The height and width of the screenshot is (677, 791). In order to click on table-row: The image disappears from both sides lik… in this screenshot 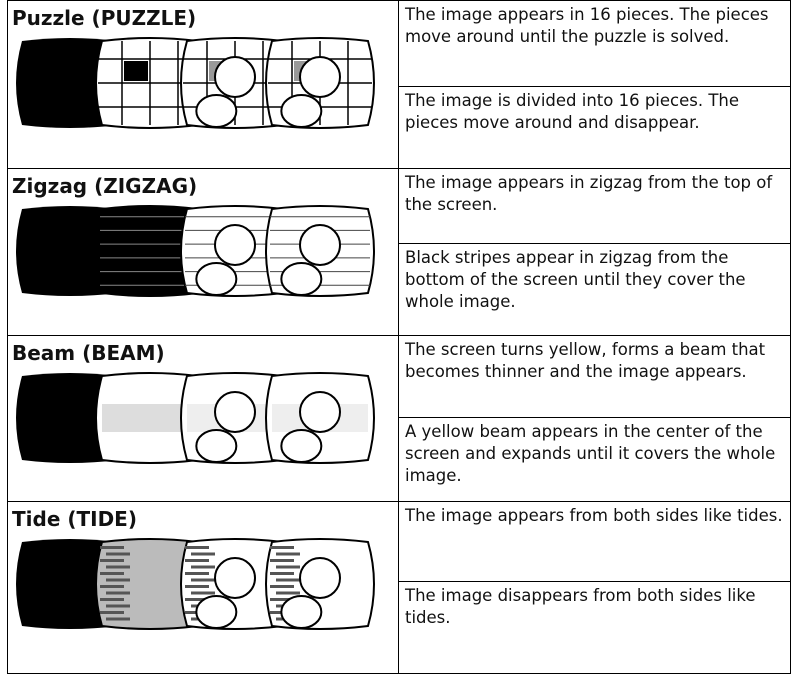, I will do `click(399, 627)`.